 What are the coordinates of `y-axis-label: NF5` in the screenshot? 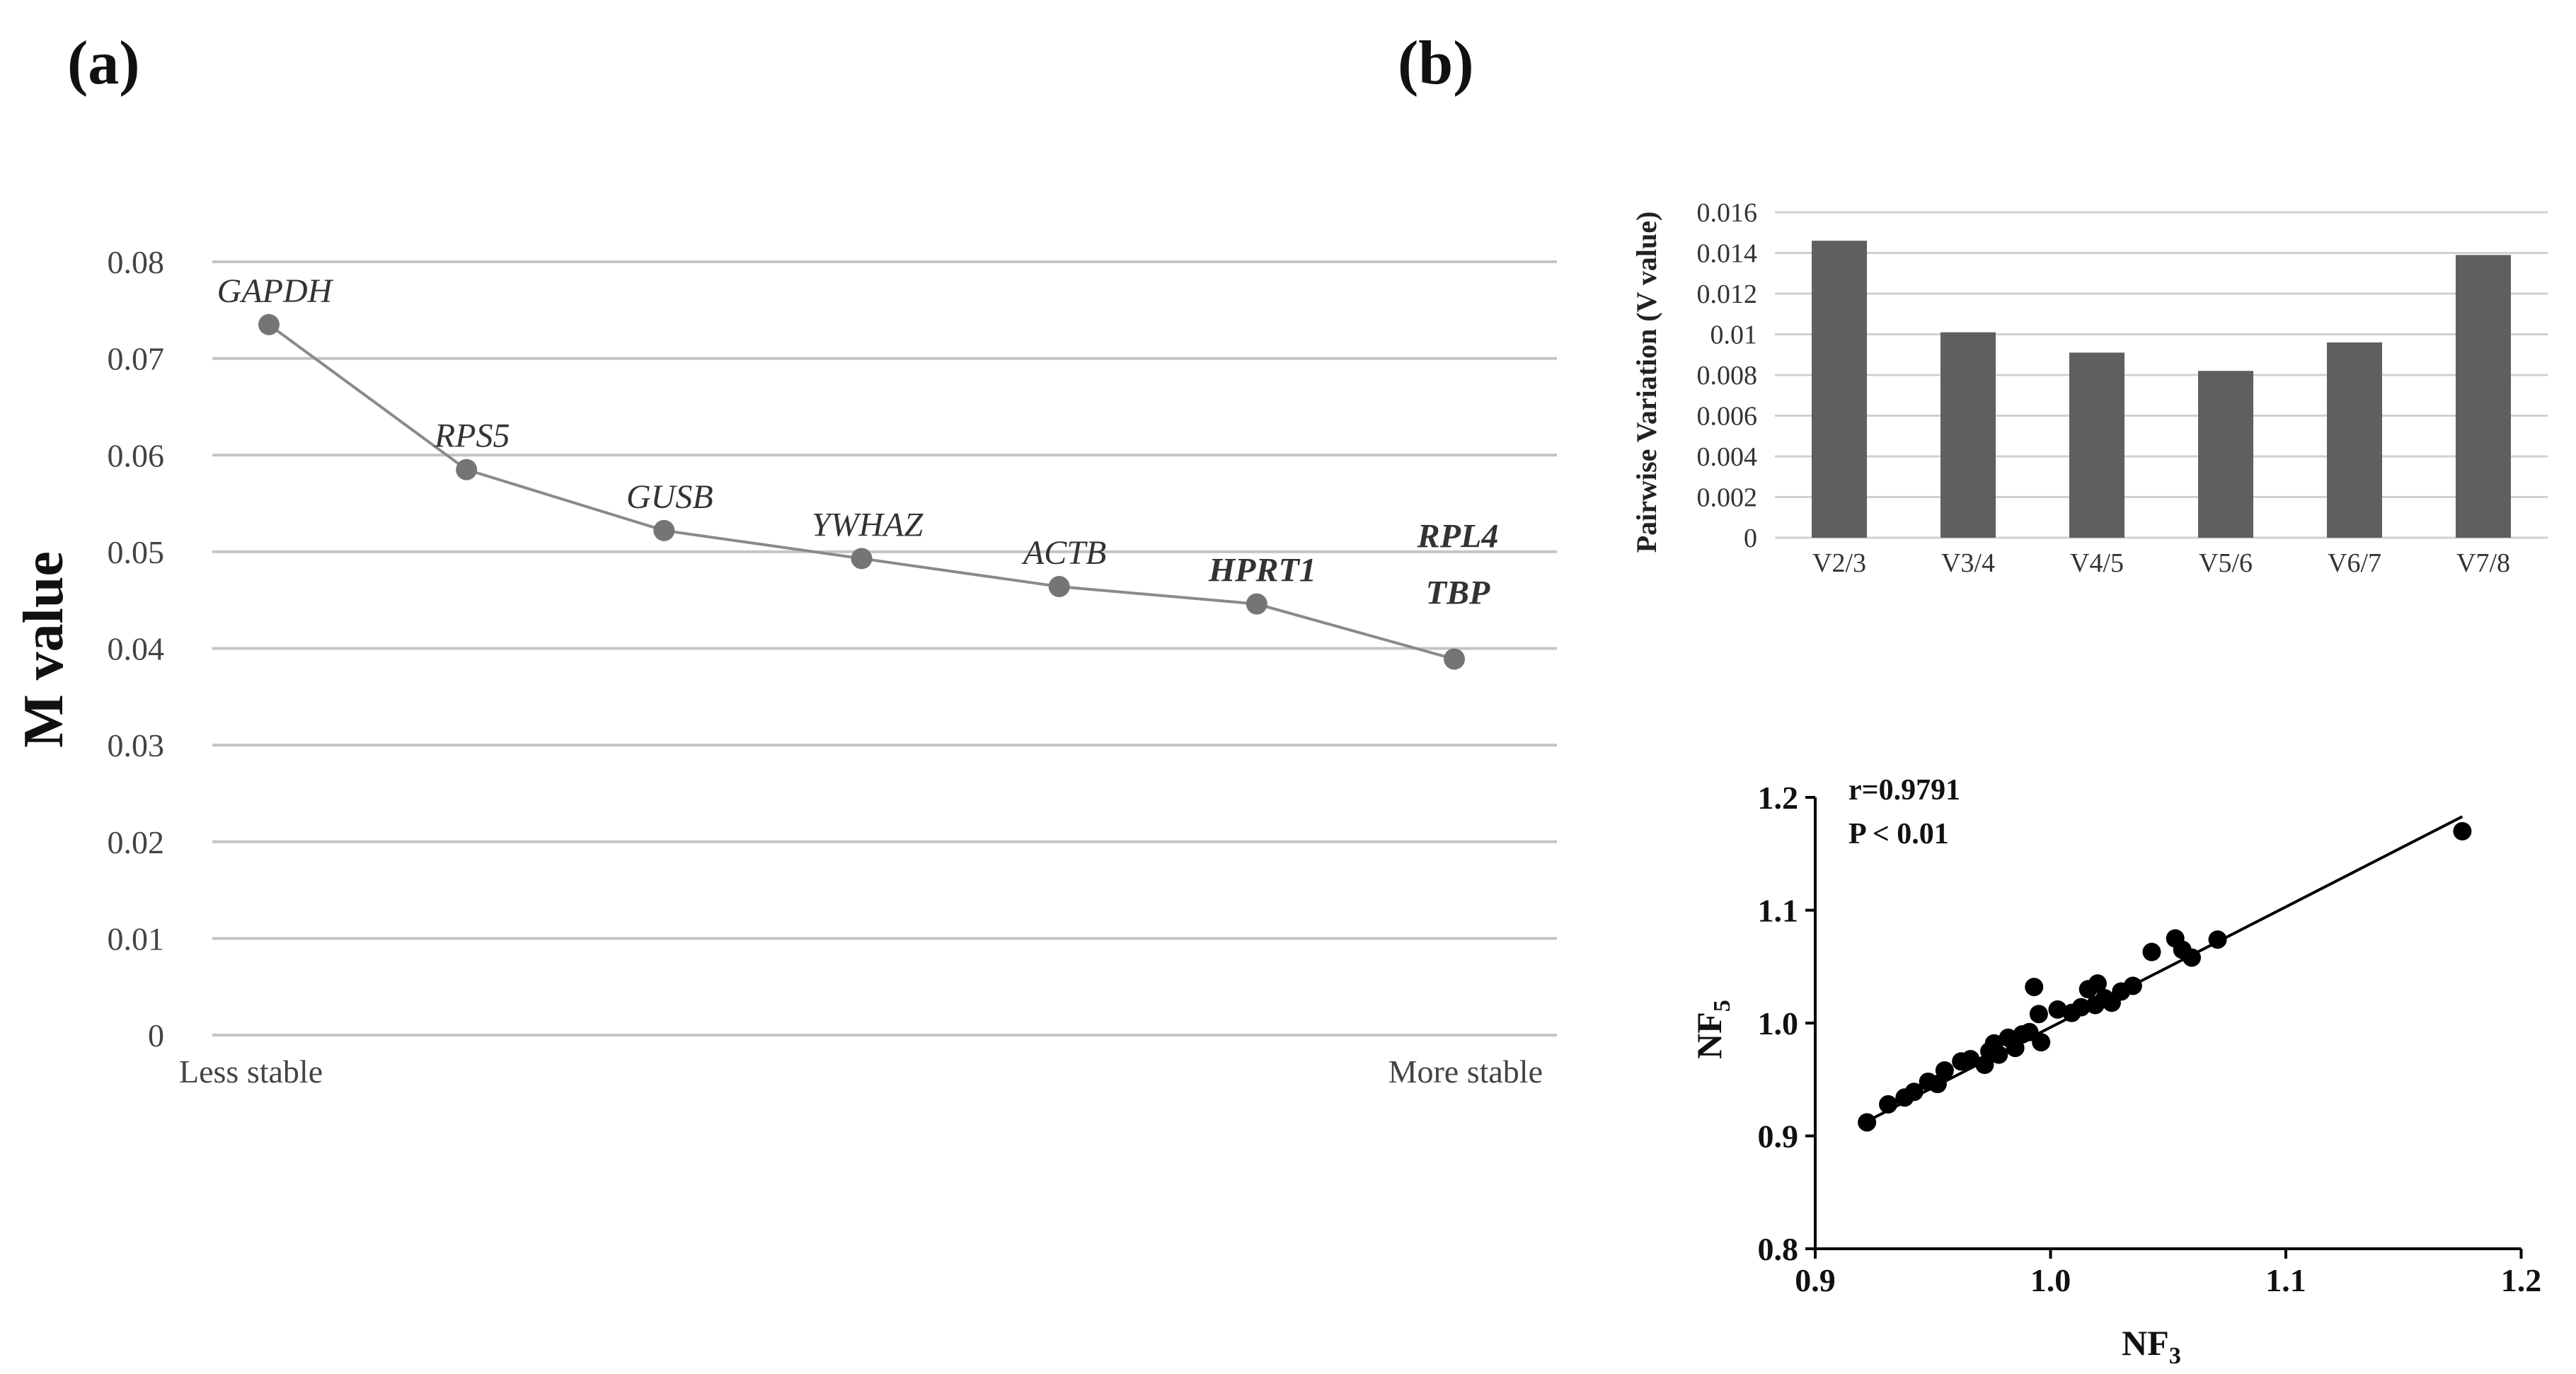 It's located at (1712, 1029).